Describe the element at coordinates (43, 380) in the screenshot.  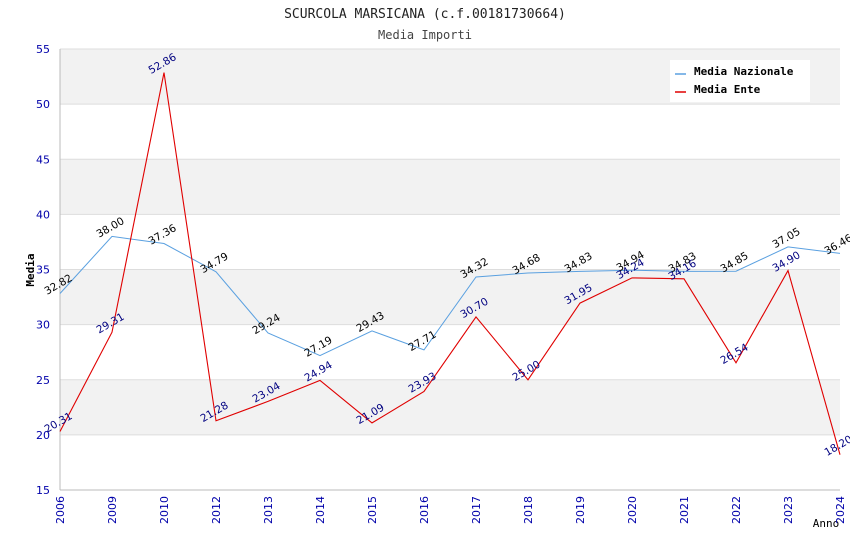
I see `y-tick-label: 25` at that location.